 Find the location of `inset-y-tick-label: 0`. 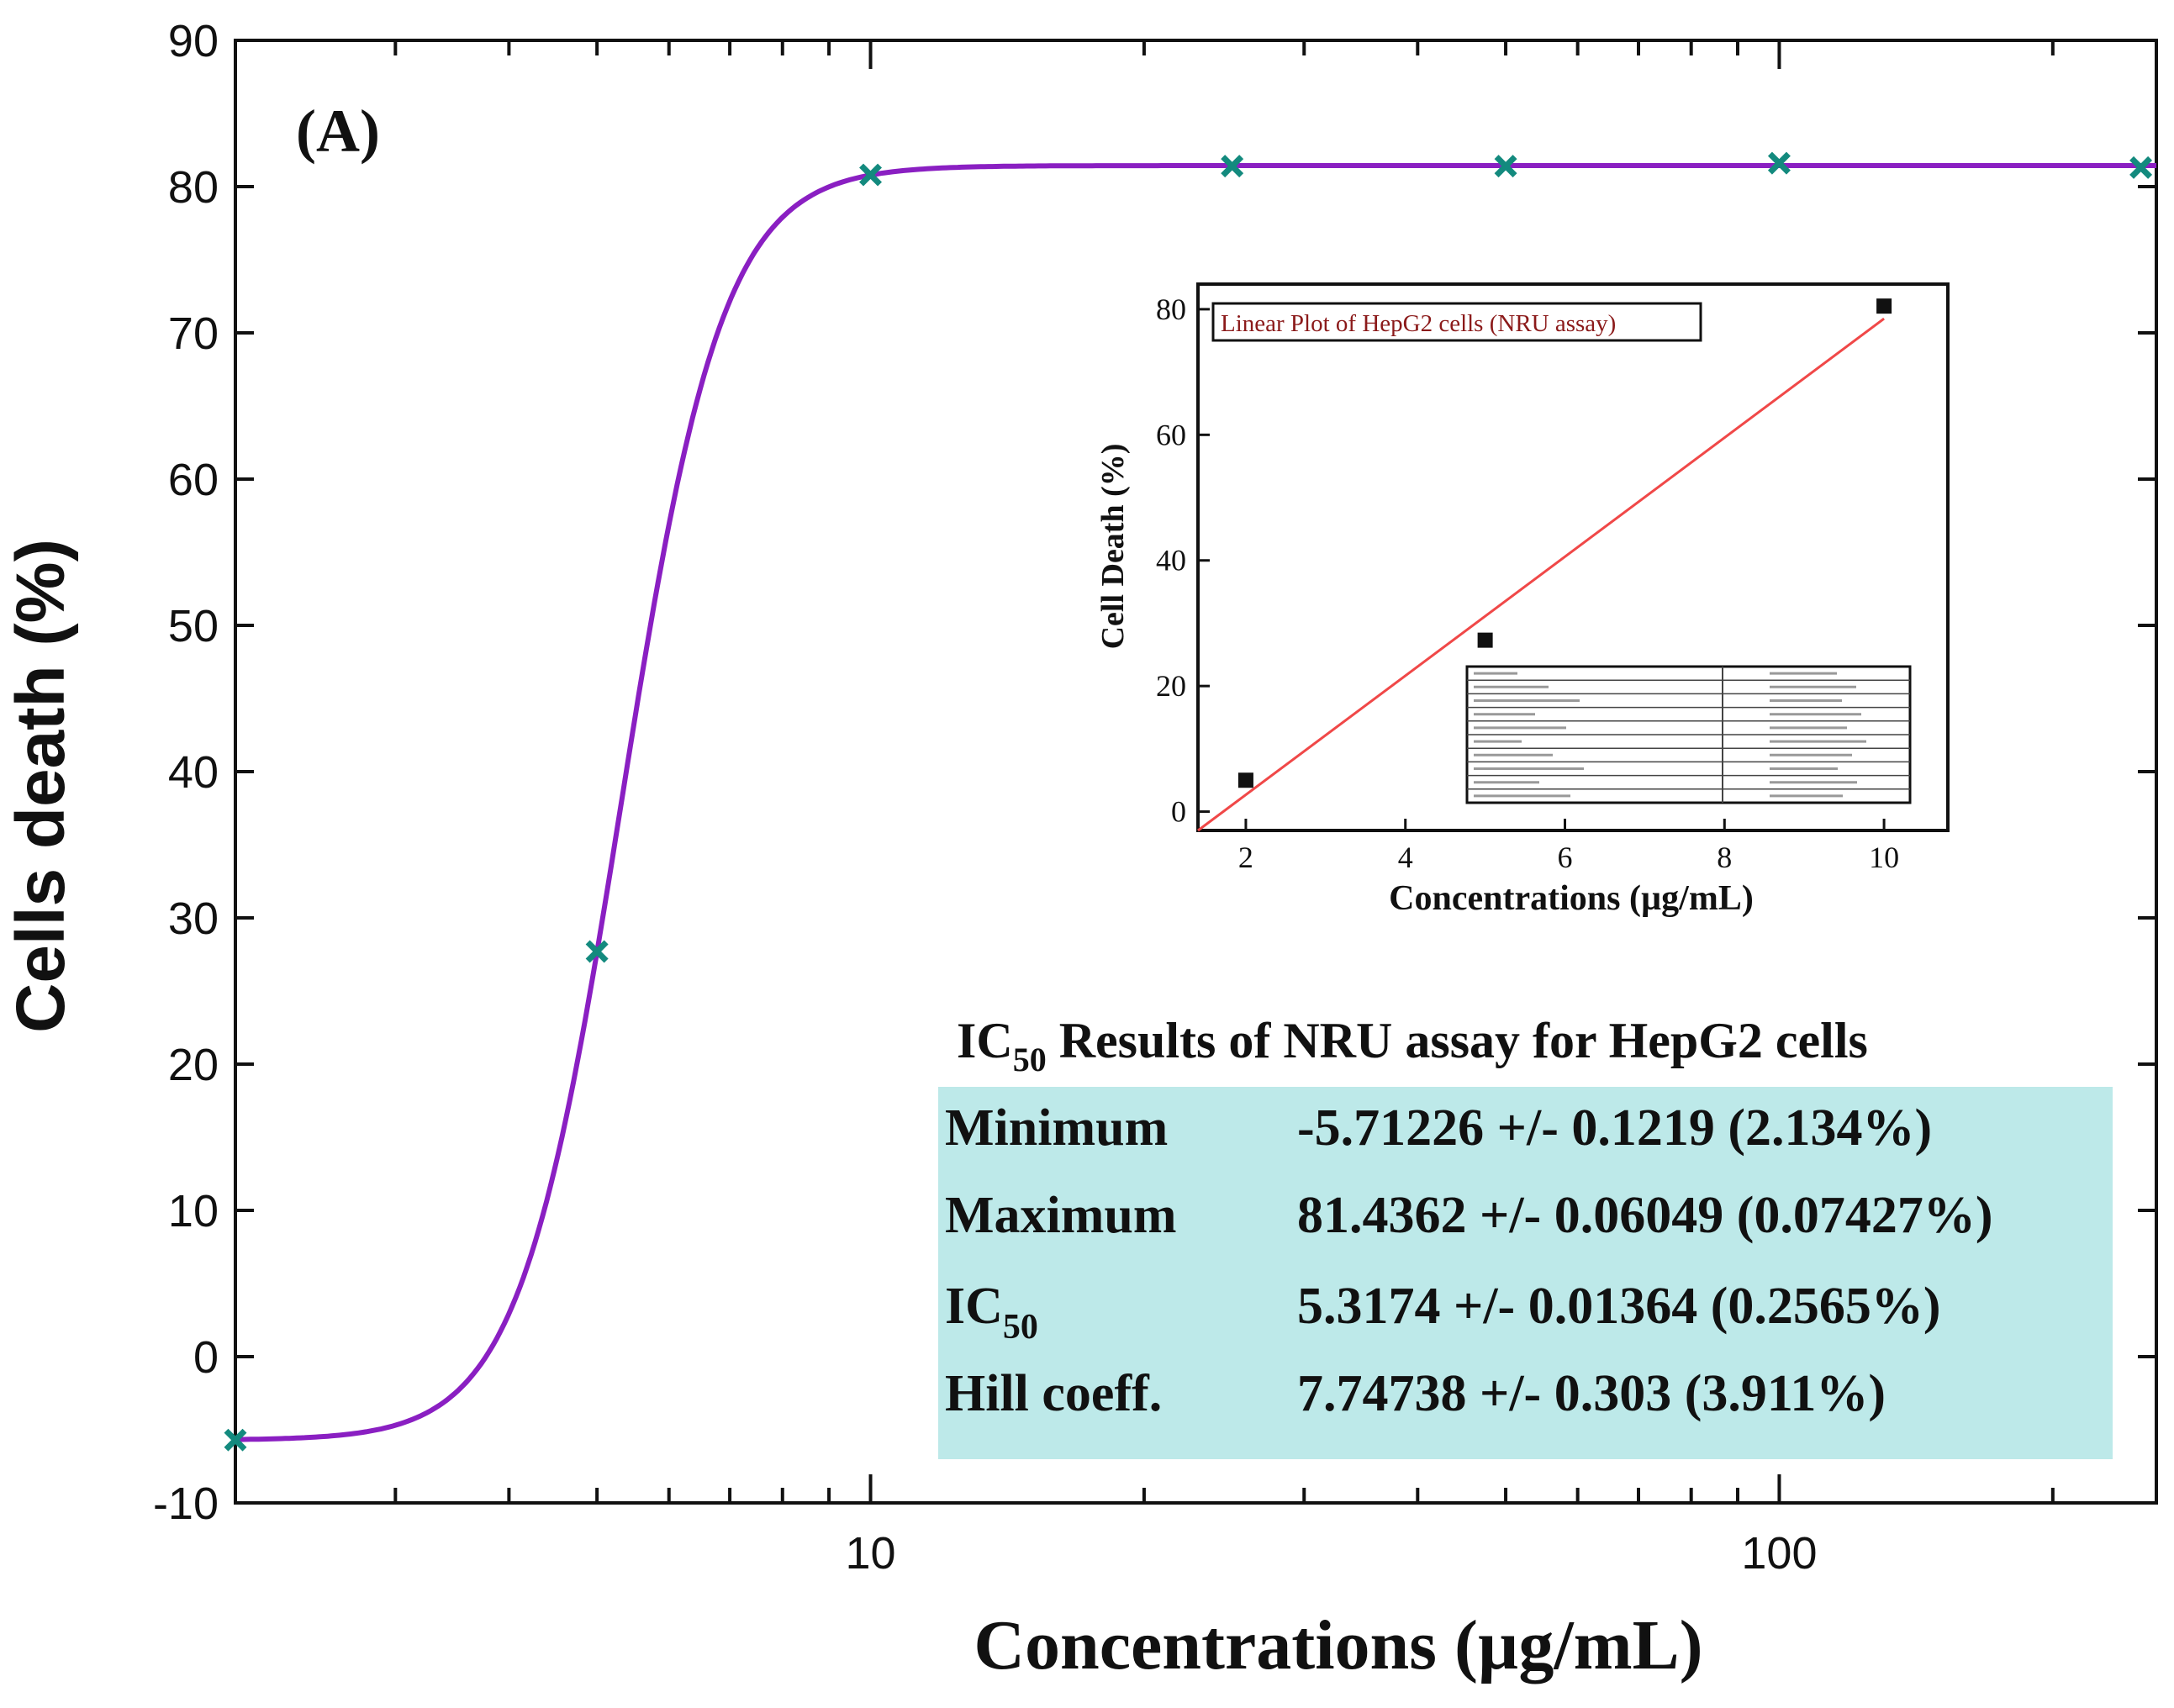

inset-y-tick-label: 0 is located at coordinates (1179, 812).